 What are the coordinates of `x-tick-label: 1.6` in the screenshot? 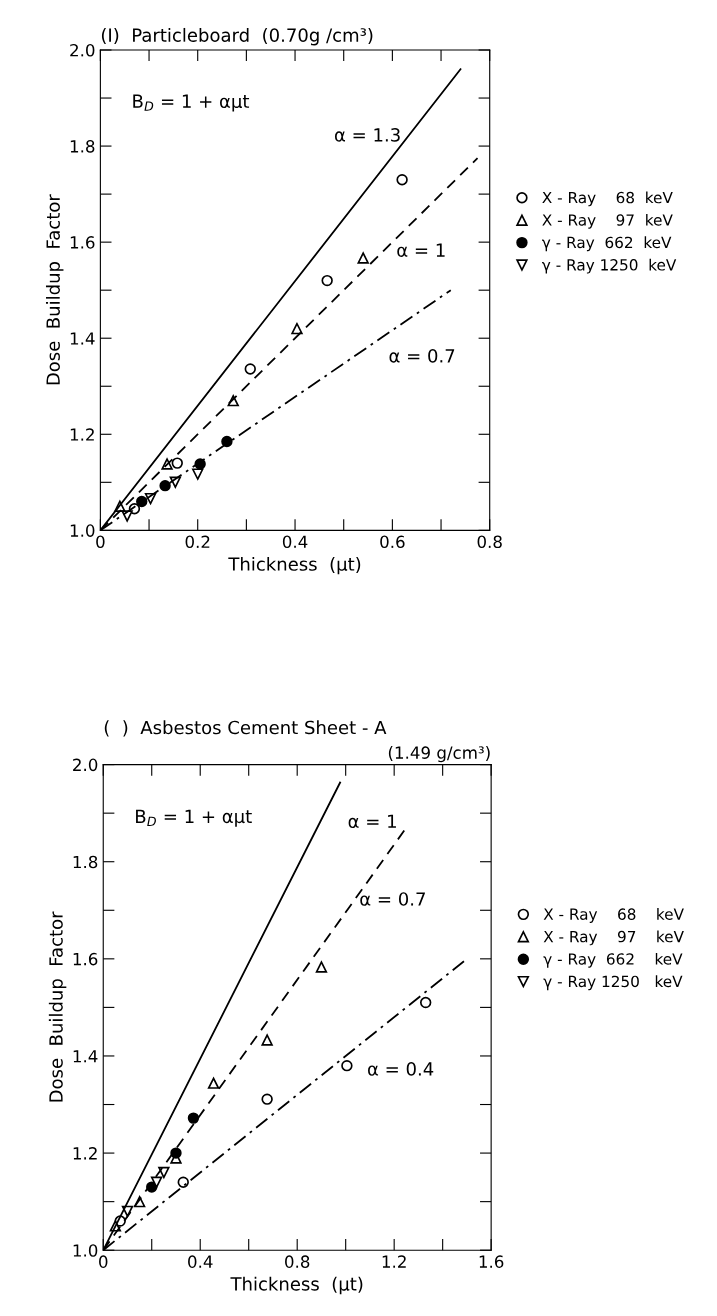 It's located at (491, 1261).